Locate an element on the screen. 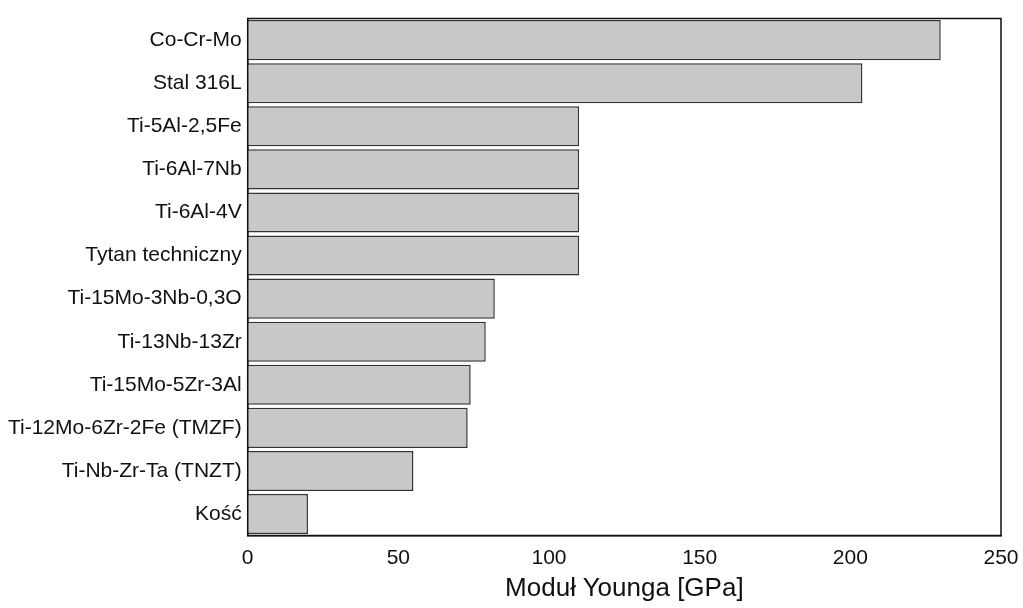  x-tick-label: 50 is located at coordinates (398, 556).